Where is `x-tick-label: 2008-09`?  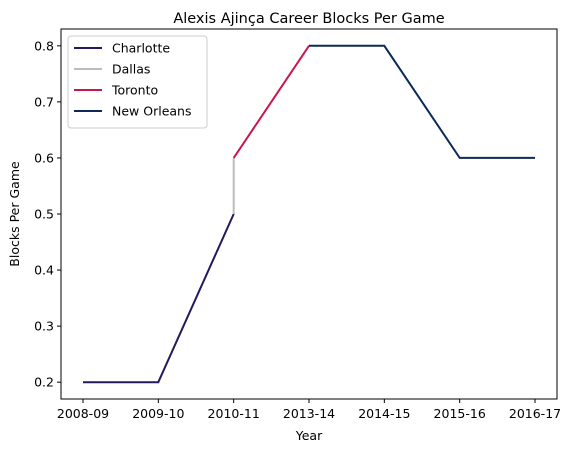 x-tick-label: 2008-09 is located at coordinates (83, 413).